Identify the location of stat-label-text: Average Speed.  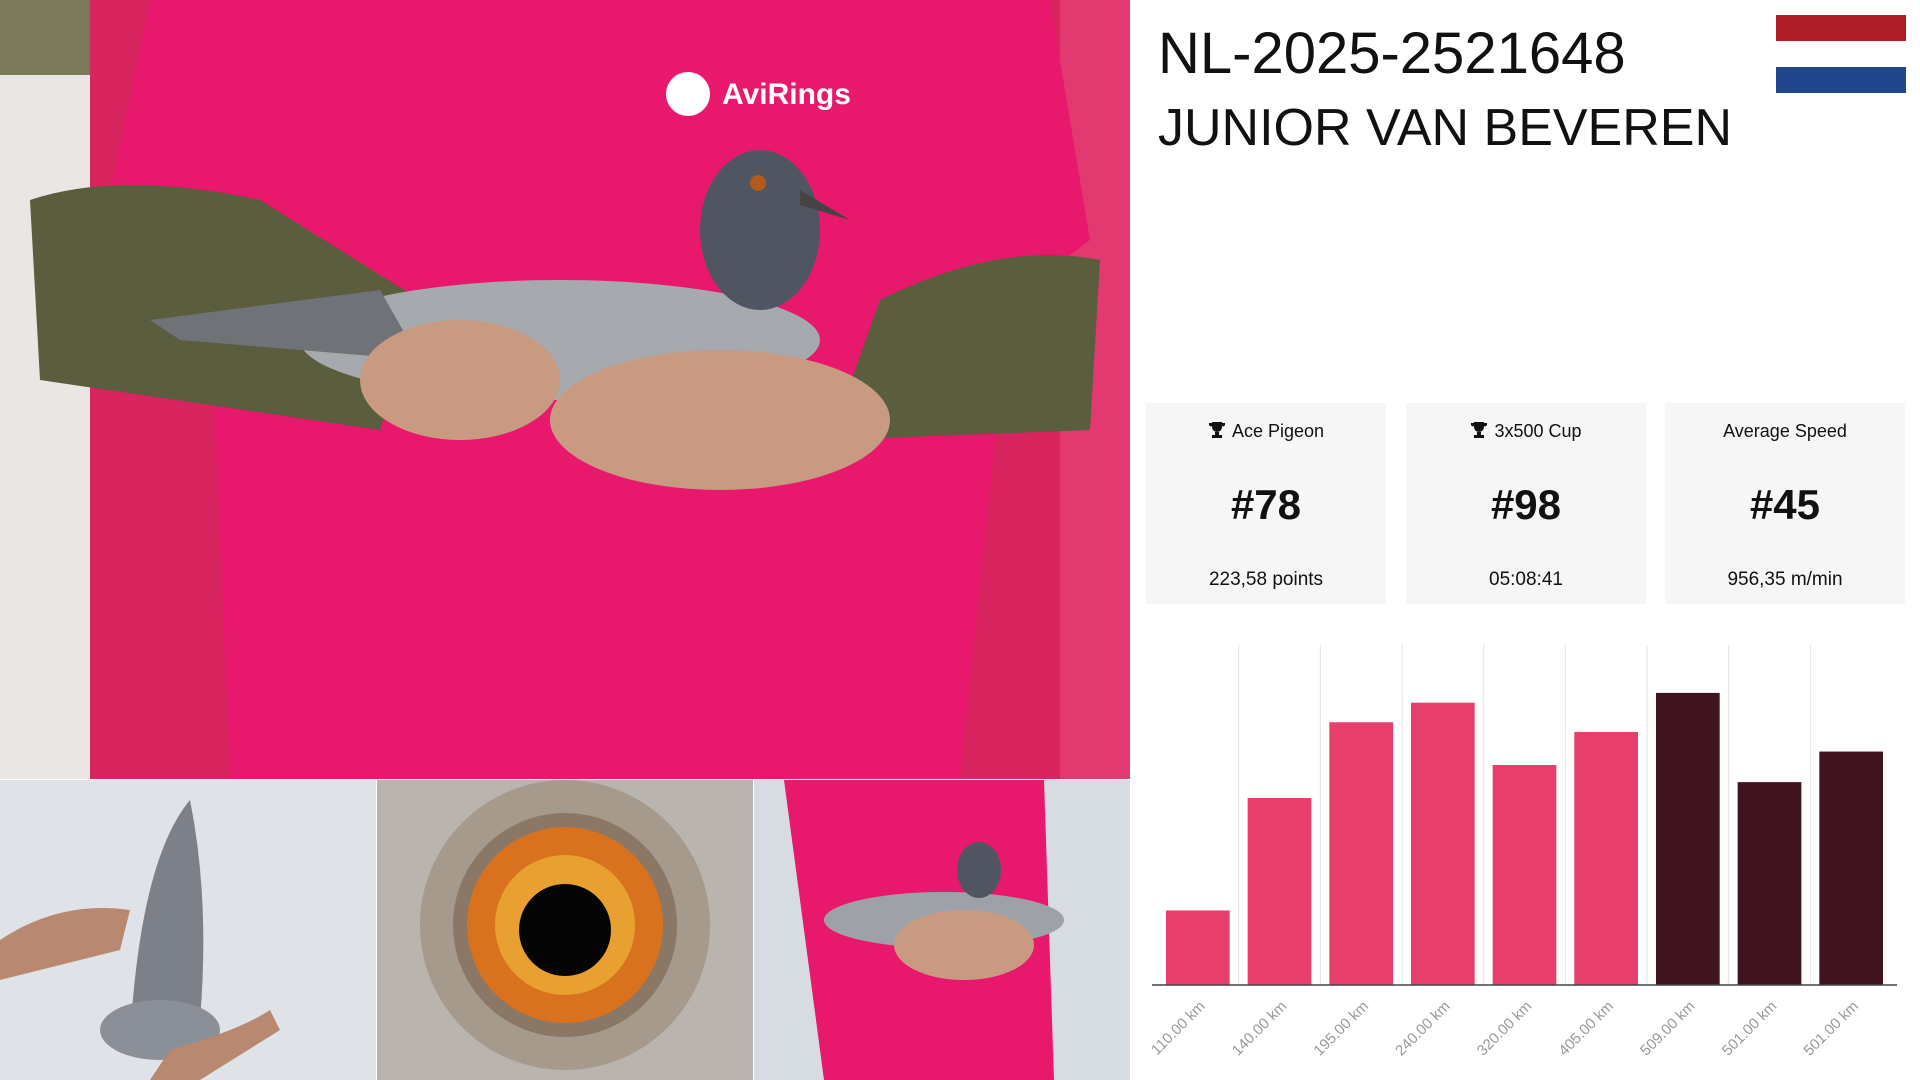
(1785, 431).